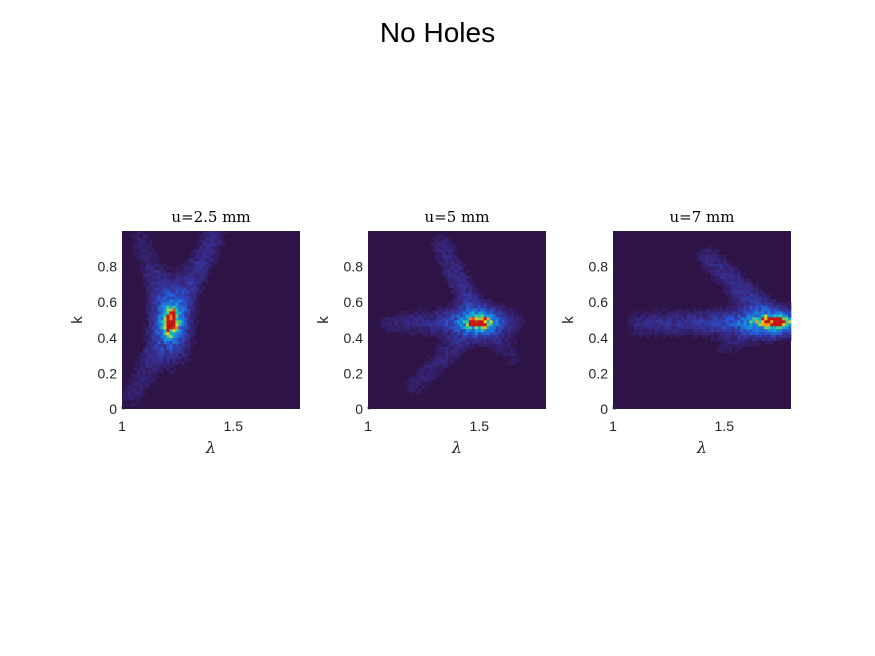 This screenshot has height=656, width=875. I want to click on y-tick-label: 0.8, so click(108, 267).